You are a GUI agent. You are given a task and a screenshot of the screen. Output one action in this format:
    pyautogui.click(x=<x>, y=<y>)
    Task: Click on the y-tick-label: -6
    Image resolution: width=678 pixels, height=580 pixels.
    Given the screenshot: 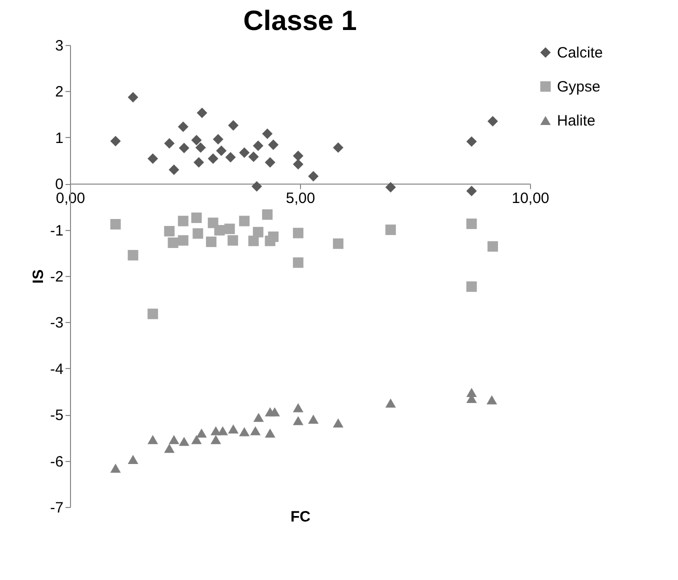 What is the action you would take?
    pyautogui.click(x=57, y=461)
    